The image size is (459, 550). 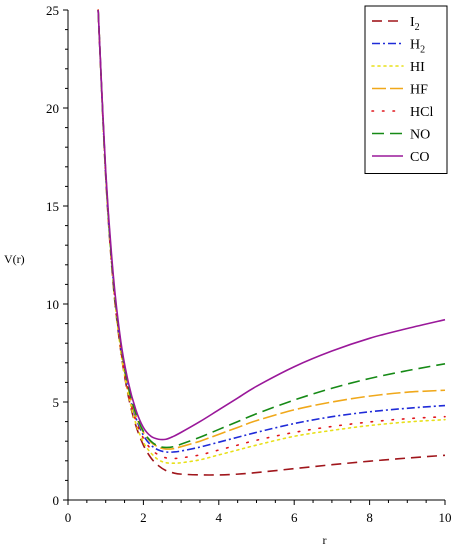 What do you see at coordinates (325, 540) in the screenshot?
I see `x-axis-label: r` at bounding box center [325, 540].